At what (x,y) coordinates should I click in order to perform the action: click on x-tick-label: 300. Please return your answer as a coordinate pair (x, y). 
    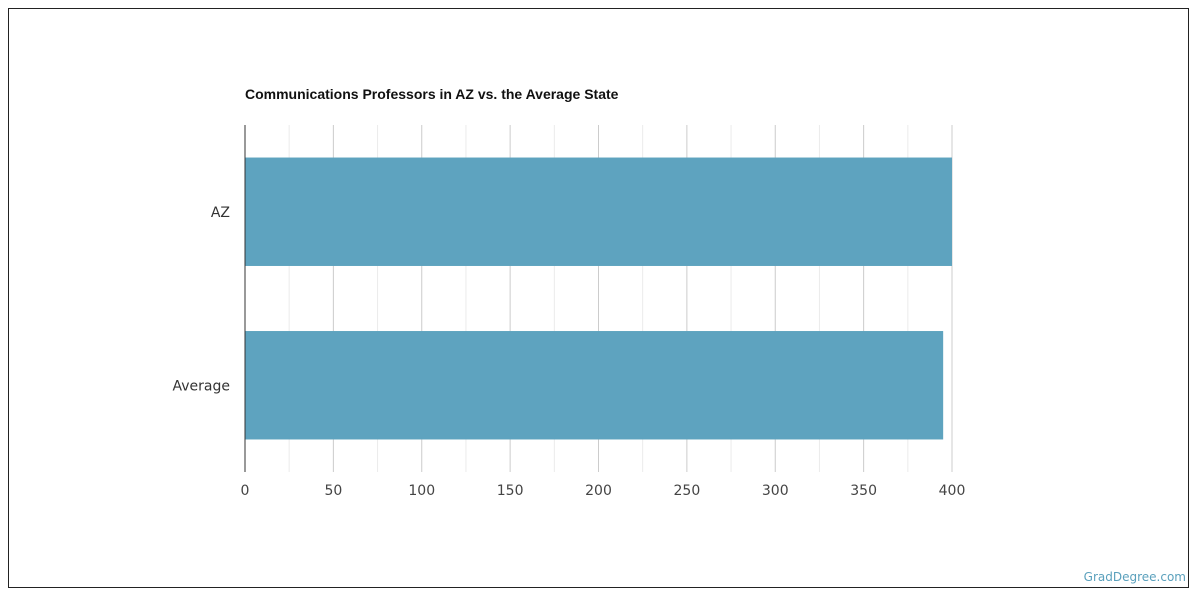
    Looking at the image, I should click on (775, 491).